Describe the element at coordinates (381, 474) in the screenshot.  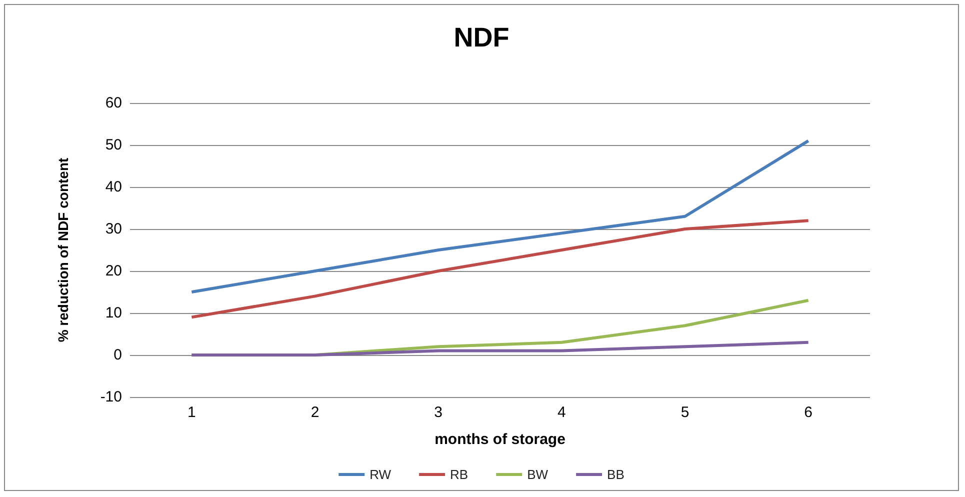
I see `legend-label: RW` at that location.